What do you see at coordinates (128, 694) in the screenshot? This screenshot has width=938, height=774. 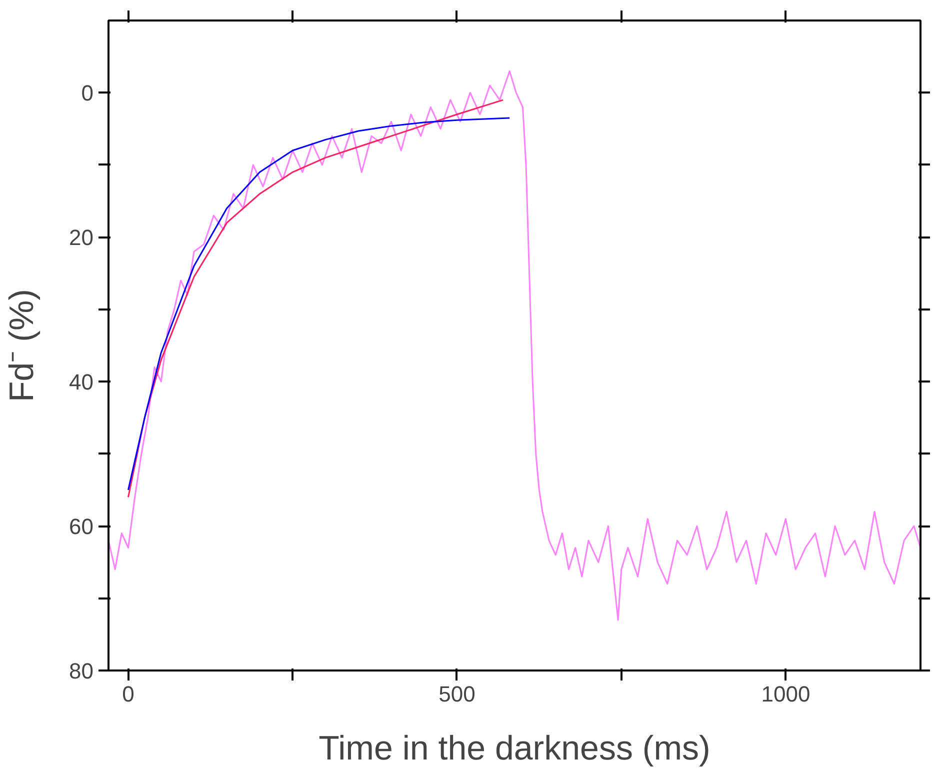 I see `x-tick-label: 0` at bounding box center [128, 694].